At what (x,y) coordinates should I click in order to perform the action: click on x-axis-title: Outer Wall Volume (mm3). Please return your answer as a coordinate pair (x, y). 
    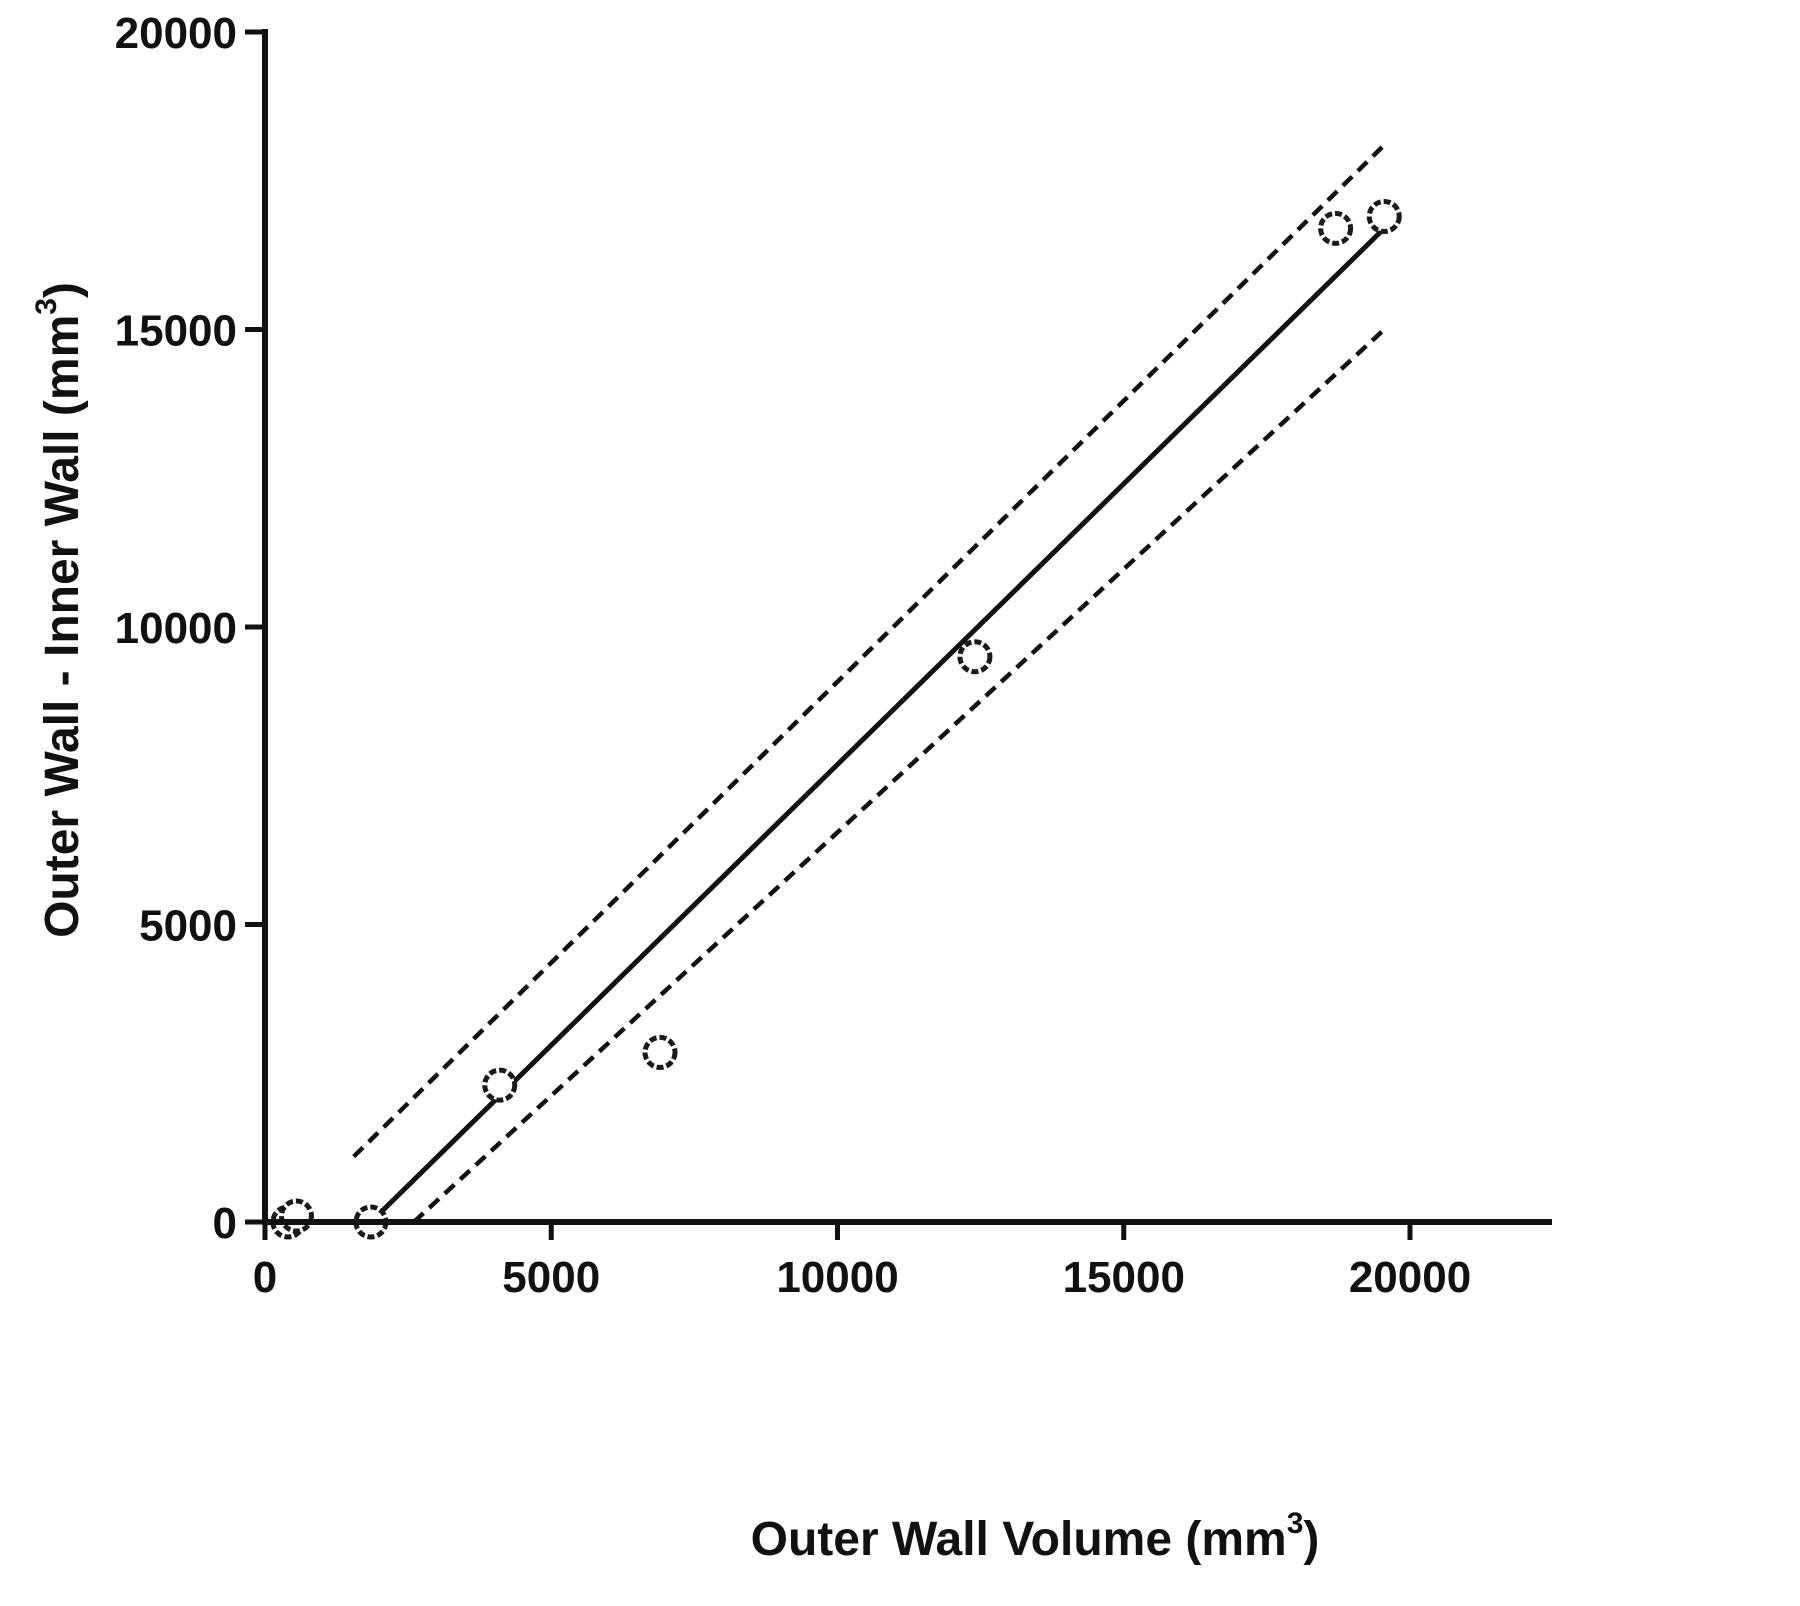
    Looking at the image, I should click on (1035, 1536).